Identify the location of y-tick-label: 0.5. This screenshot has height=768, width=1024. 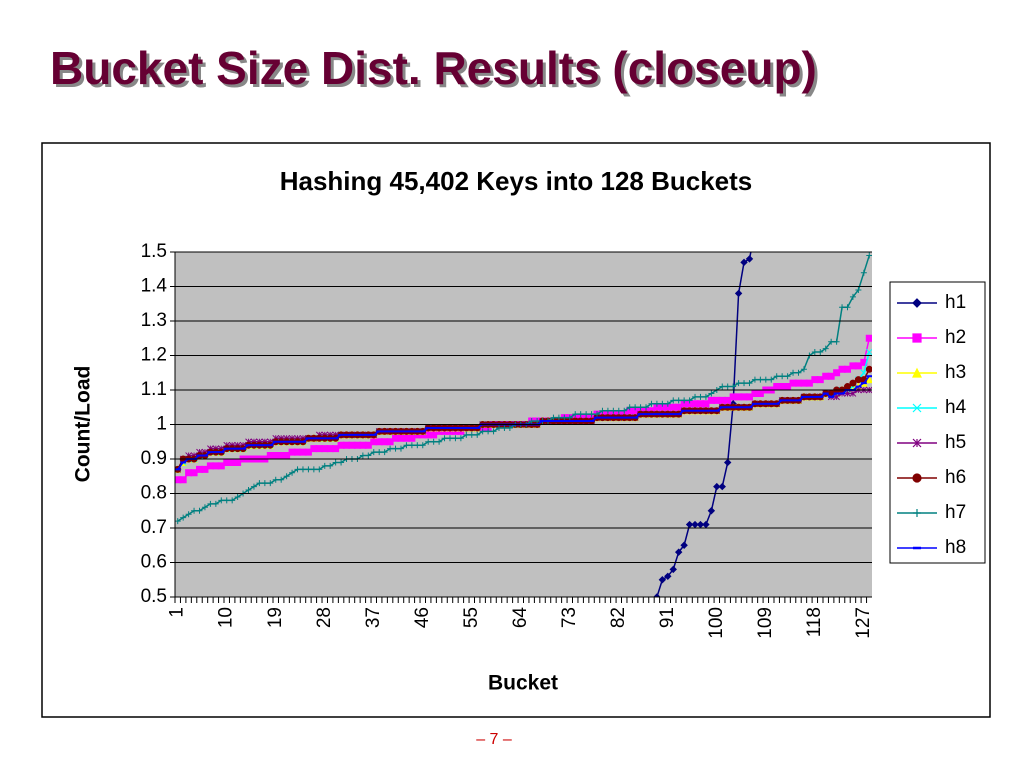
(154, 596).